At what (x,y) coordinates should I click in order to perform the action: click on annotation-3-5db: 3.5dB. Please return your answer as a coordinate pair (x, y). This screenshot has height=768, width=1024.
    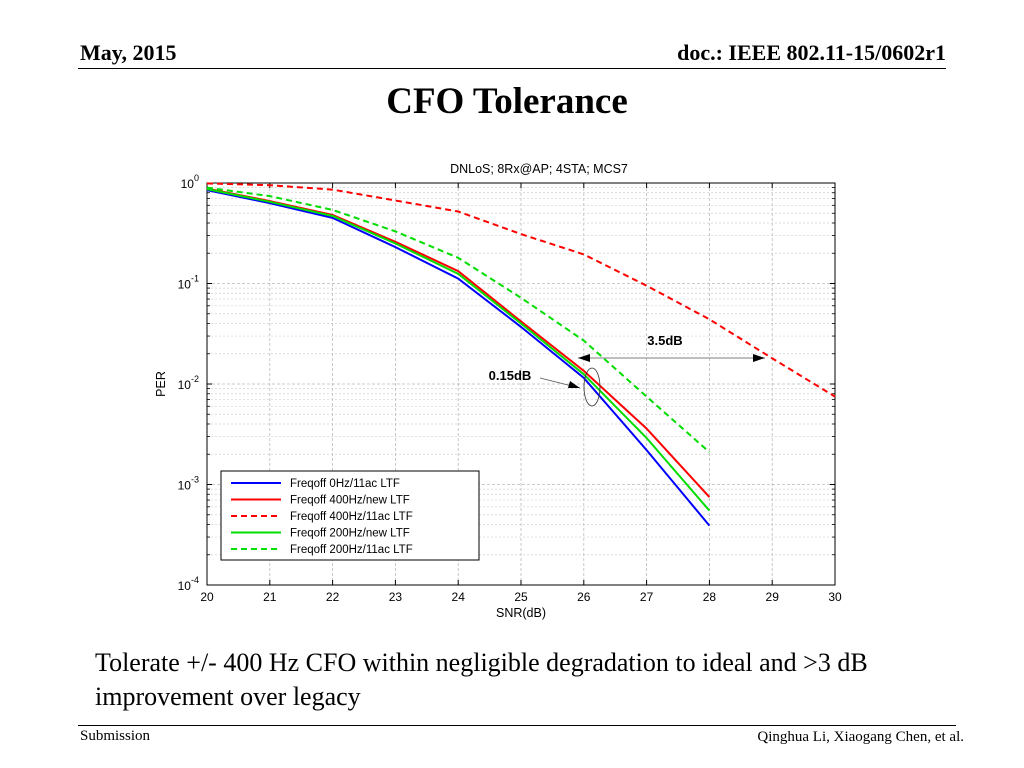
    Looking at the image, I should click on (664, 340).